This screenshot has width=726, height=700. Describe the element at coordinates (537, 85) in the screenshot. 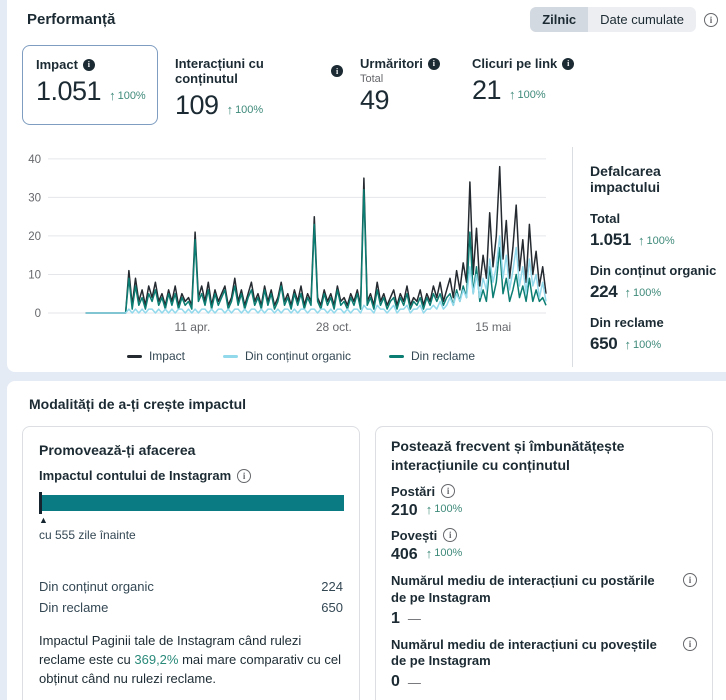

I see `metric-card-link-clicks: Clicuri pe link i 21 ↑ 100%` at that location.